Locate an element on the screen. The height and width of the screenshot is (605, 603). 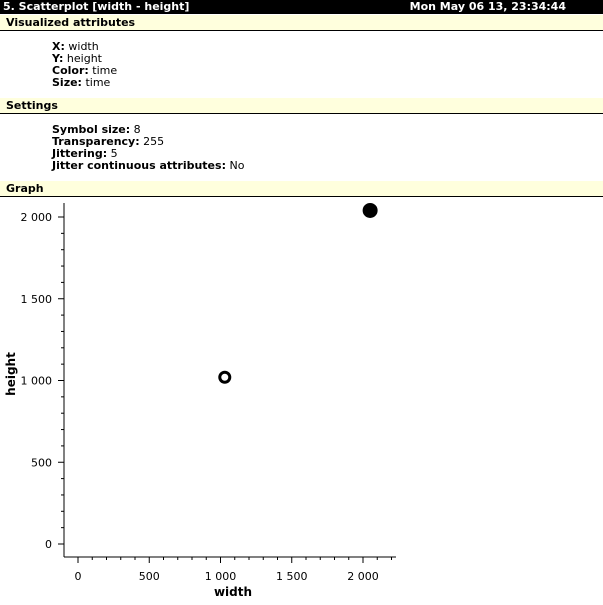
y-axis-label: height is located at coordinates (11, 374).